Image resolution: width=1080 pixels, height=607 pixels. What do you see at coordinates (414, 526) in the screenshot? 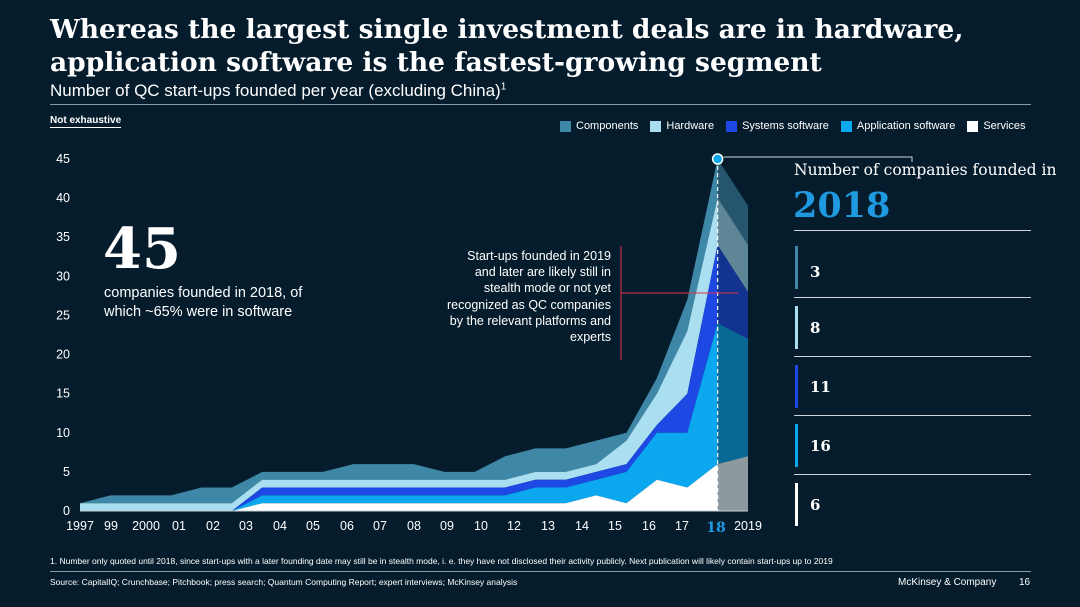
I see `x-tick-label: 08` at bounding box center [414, 526].